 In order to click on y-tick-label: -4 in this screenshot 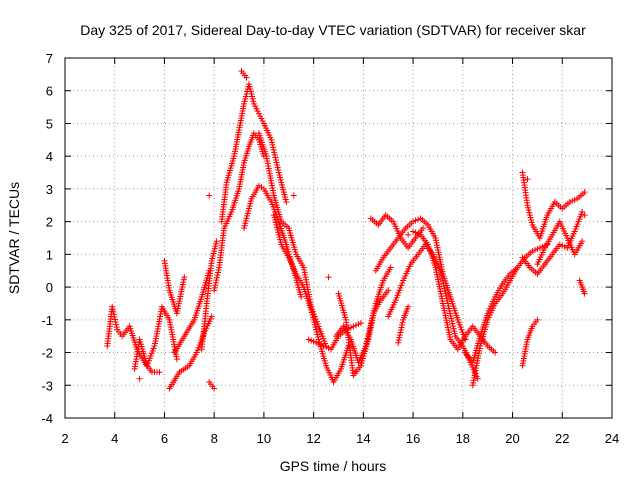, I will do `click(47, 418)`.